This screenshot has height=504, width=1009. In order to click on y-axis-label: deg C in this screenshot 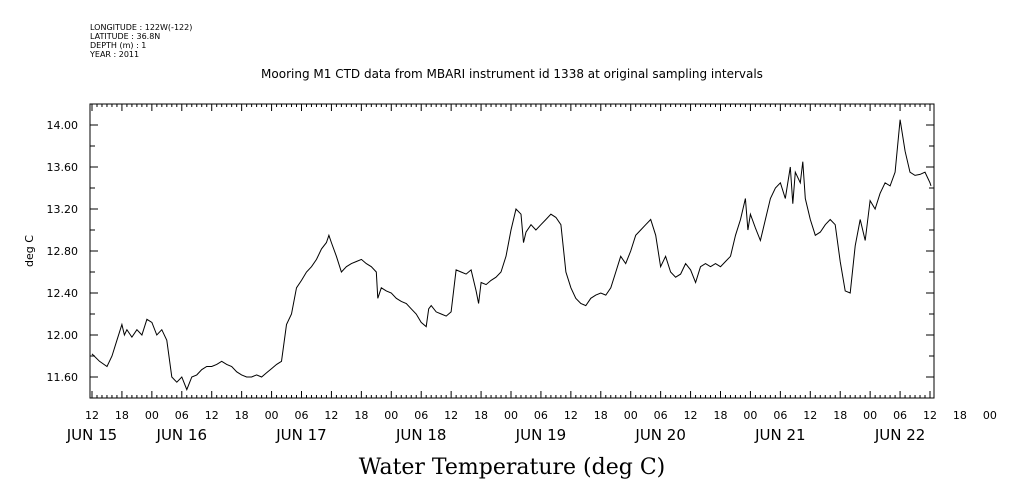, I will do `click(29, 251)`.